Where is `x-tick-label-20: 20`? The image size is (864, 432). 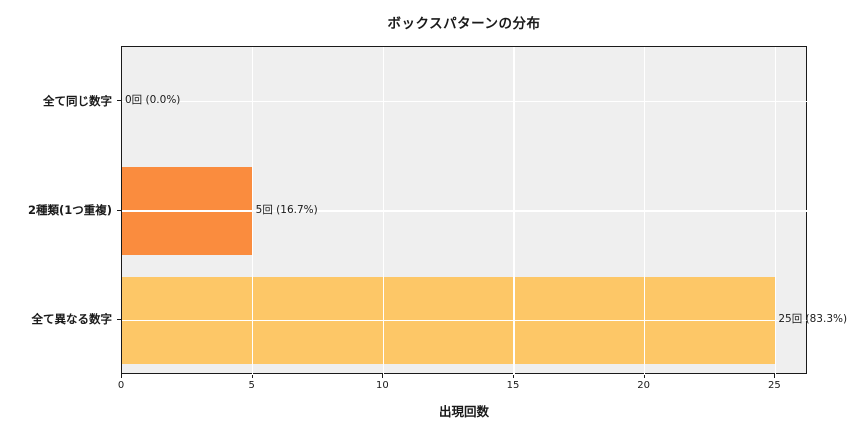 x-tick-label-20: 20 is located at coordinates (644, 385).